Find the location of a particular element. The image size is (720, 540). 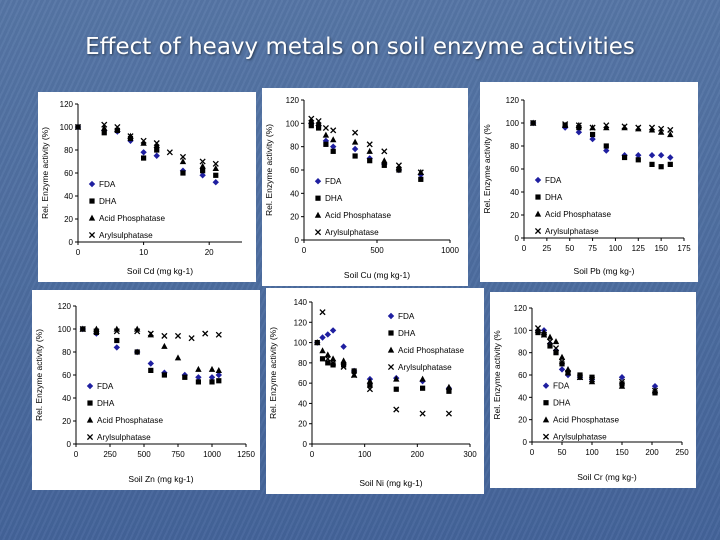

series-arylsulphatase is located at coordinates (366, 145).